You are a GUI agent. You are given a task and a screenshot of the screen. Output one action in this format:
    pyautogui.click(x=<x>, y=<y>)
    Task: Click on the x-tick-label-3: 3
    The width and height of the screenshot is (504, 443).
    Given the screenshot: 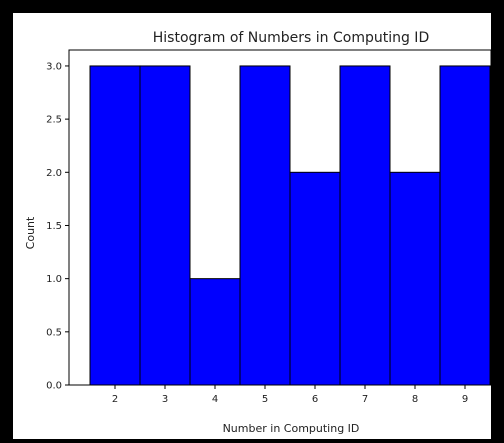 What is the action you would take?
    pyautogui.click(x=165, y=399)
    